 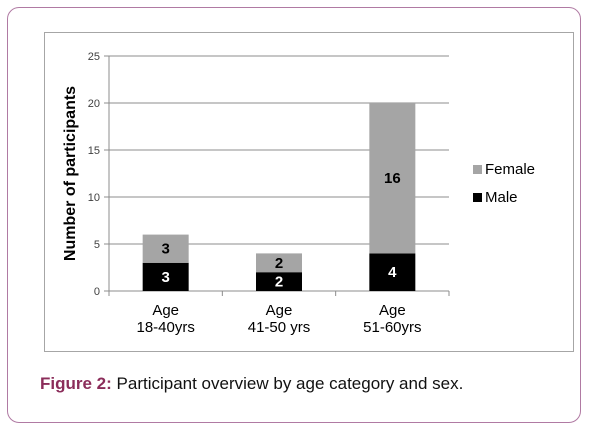 I want to click on data-label-male: 4, so click(x=392, y=272).